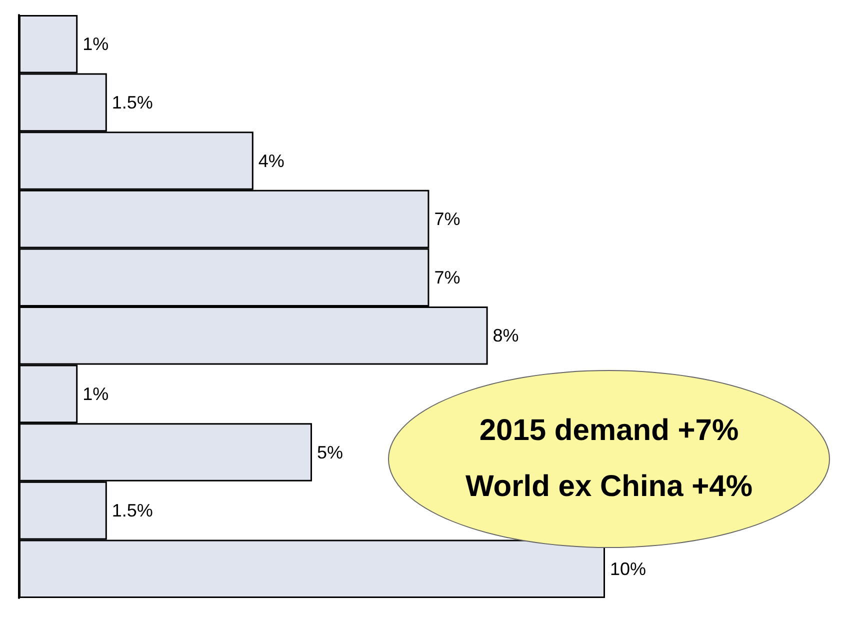 Image resolution: width=842 pixels, height=619 pixels. What do you see at coordinates (609, 487) in the screenshot?
I see `annotation: World ex China +4%` at bounding box center [609, 487].